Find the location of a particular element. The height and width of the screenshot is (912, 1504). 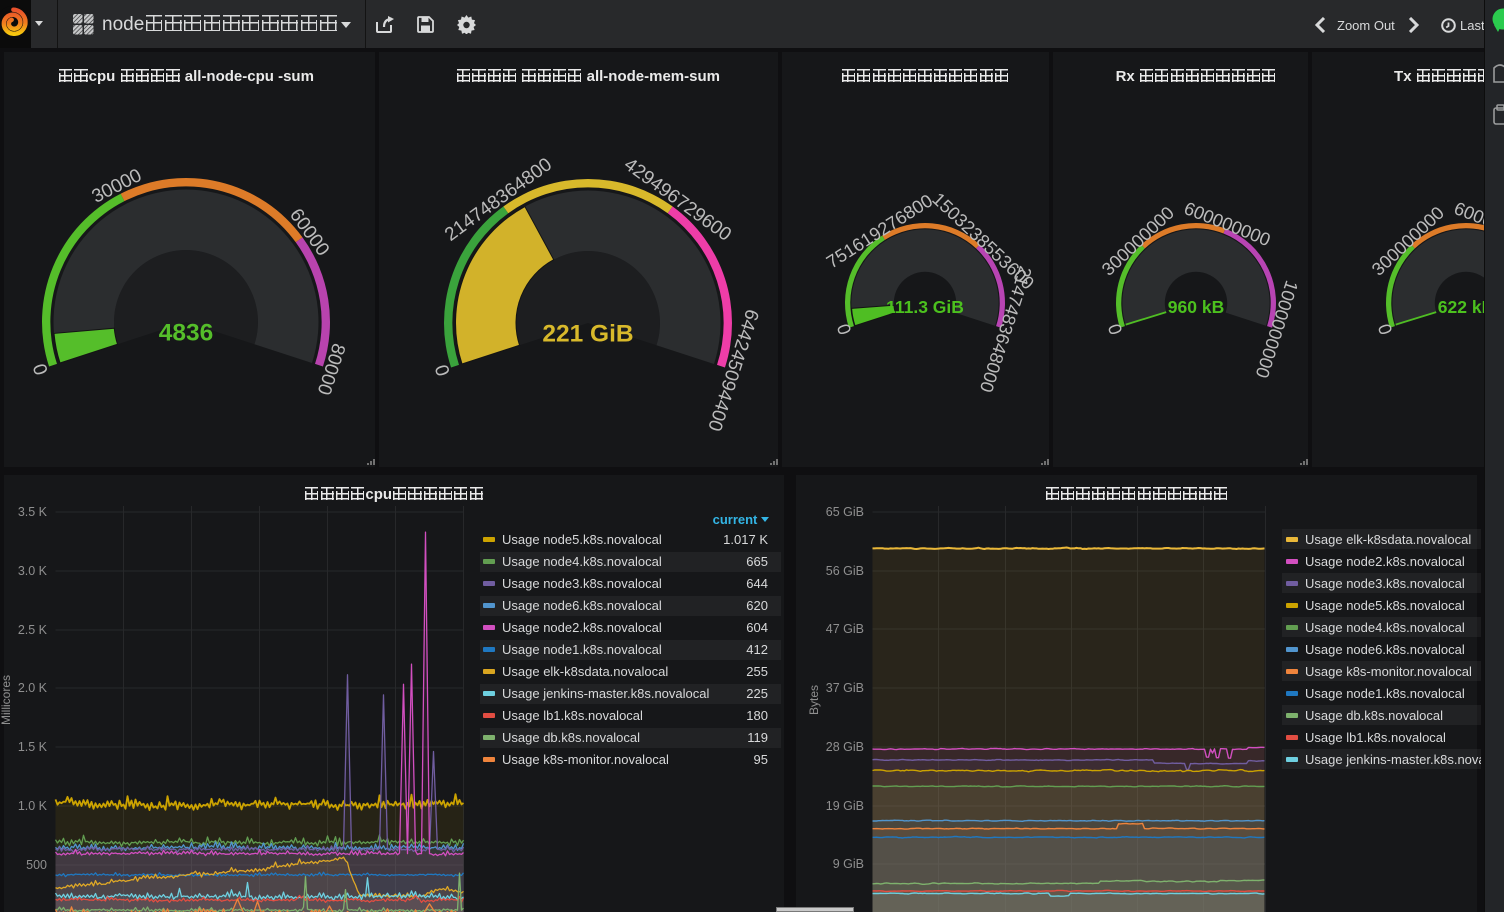

svg-text: Millicores is located at coordinates (6, 700).